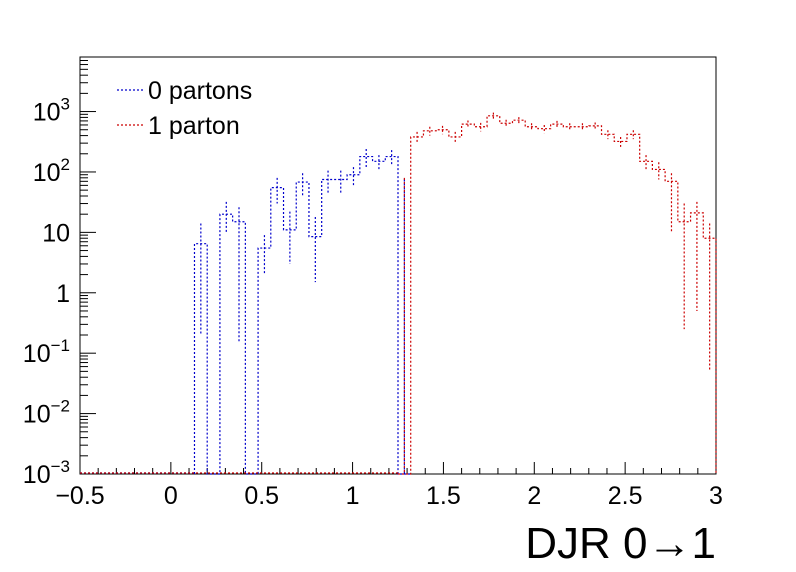 The width and height of the screenshot is (796, 572). Describe the element at coordinates (200, 91) in the screenshot. I see `legend-label-0-partons: 0 partons` at that location.